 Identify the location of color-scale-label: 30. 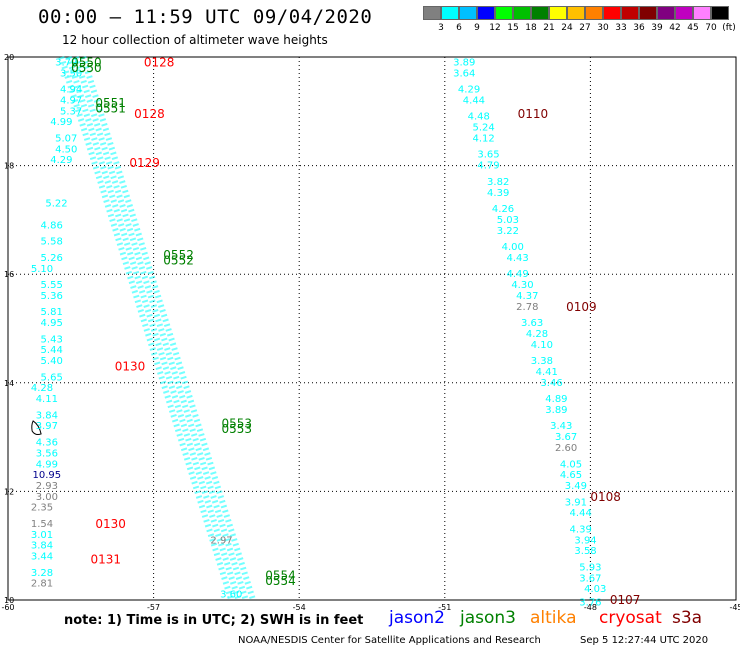
(603, 28).